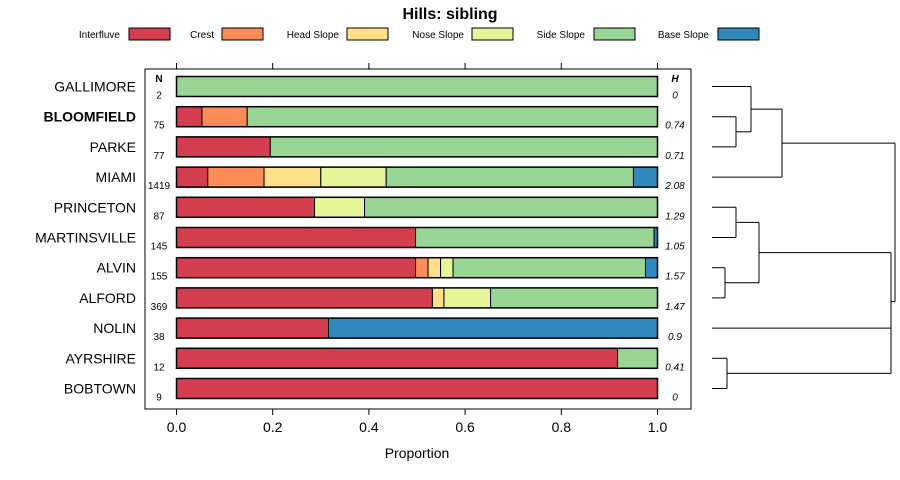  I want to click on bar-alford-nose-slope, so click(467, 298).